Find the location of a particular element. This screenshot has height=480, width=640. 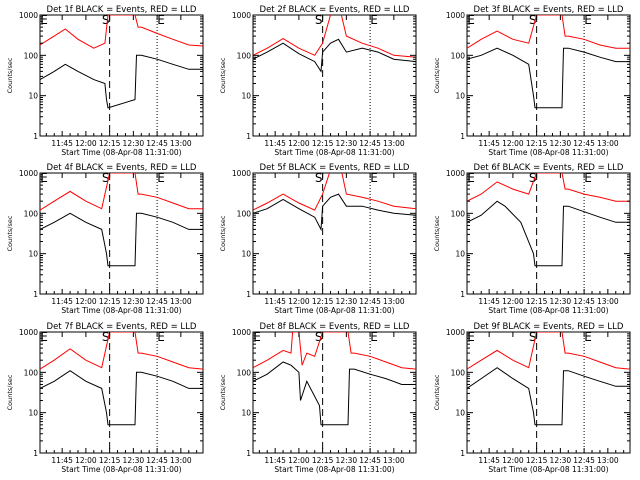

y-tick-label: 1 is located at coordinates (248, 294).